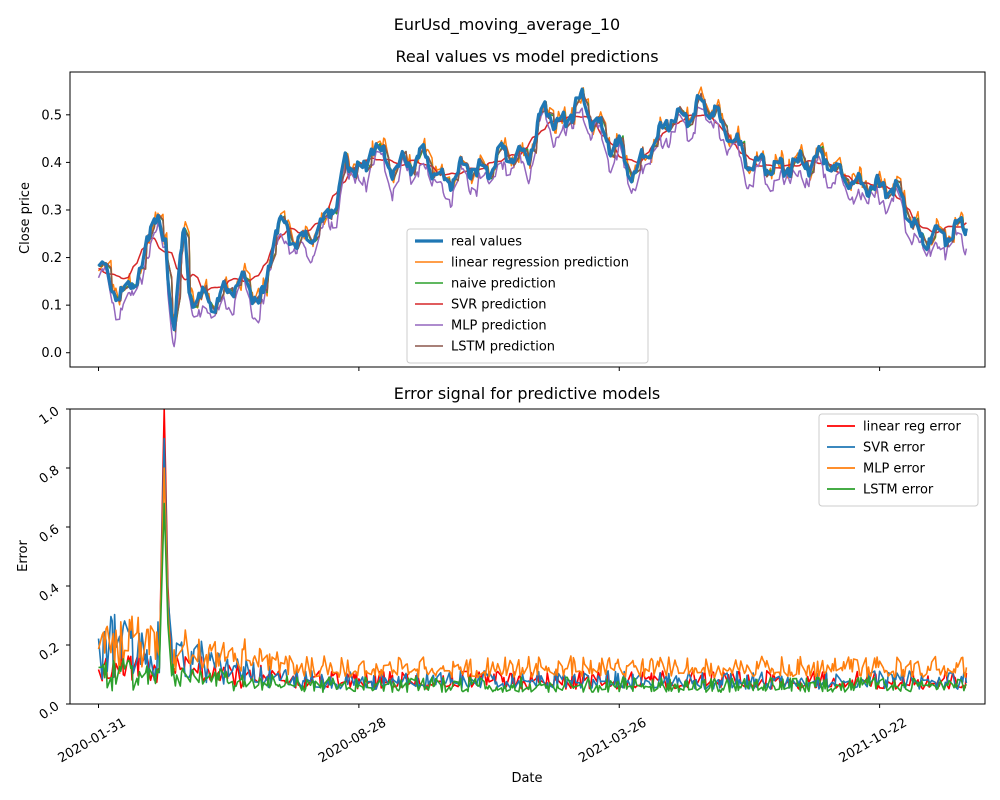 This screenshot has width=1000, height=800. Describe the element at coordinates (50, 711) in the screenshot. I see `error-y-tick-label: 0.0` at that location.